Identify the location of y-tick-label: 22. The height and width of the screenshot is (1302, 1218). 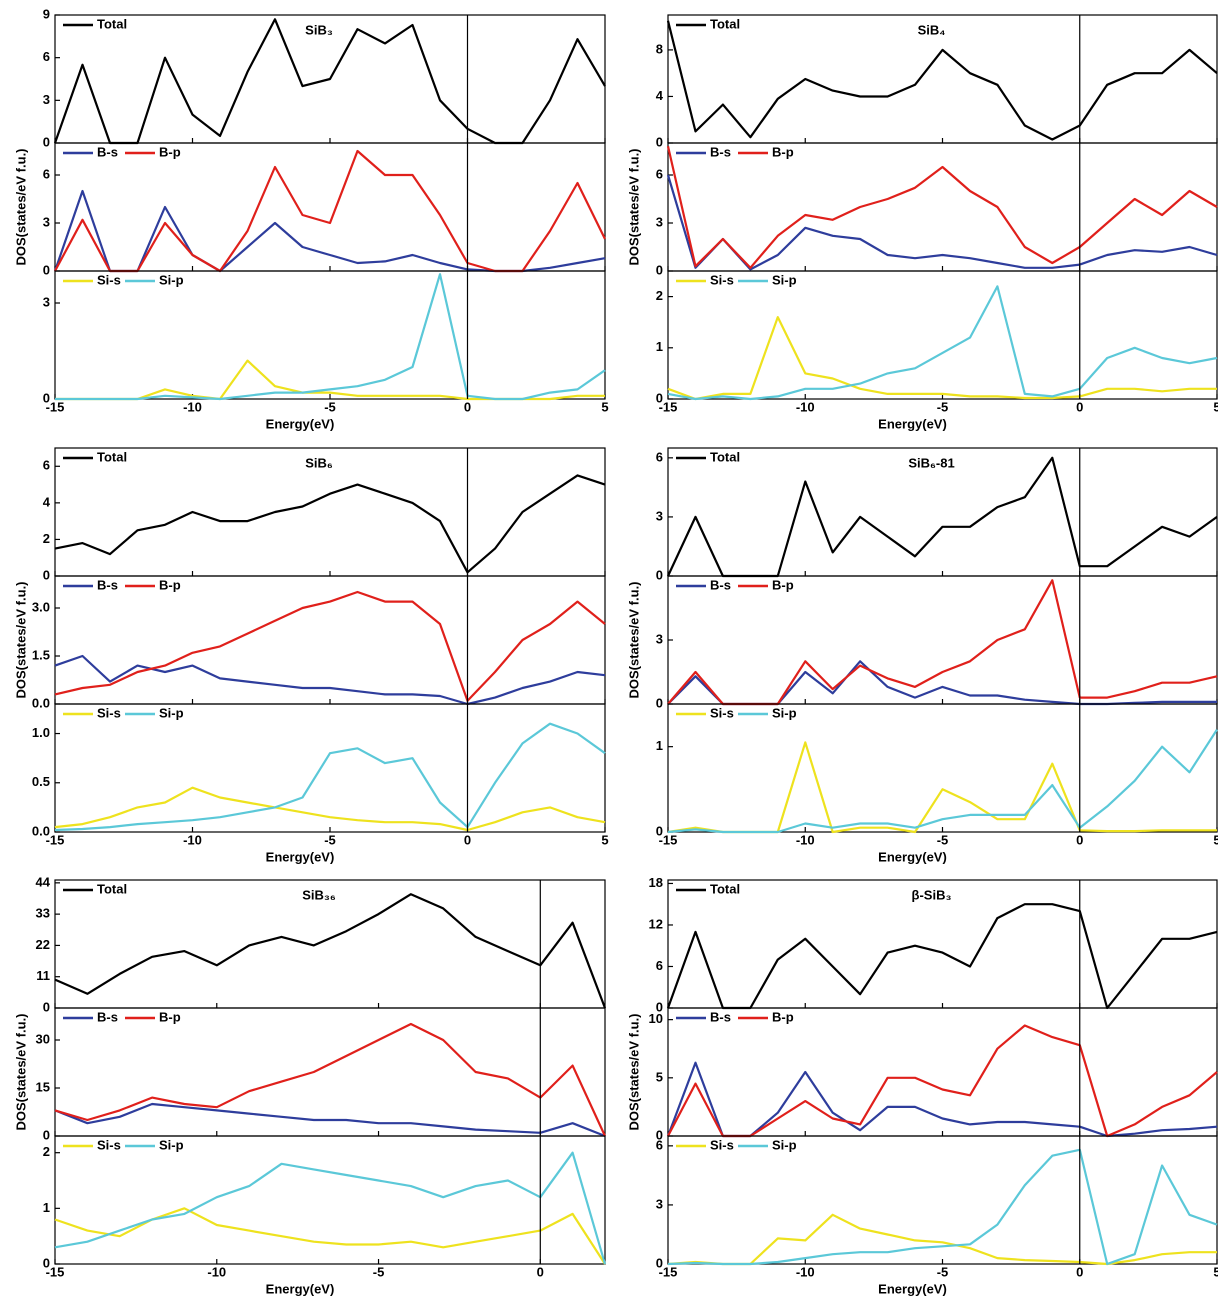
(43, 944).